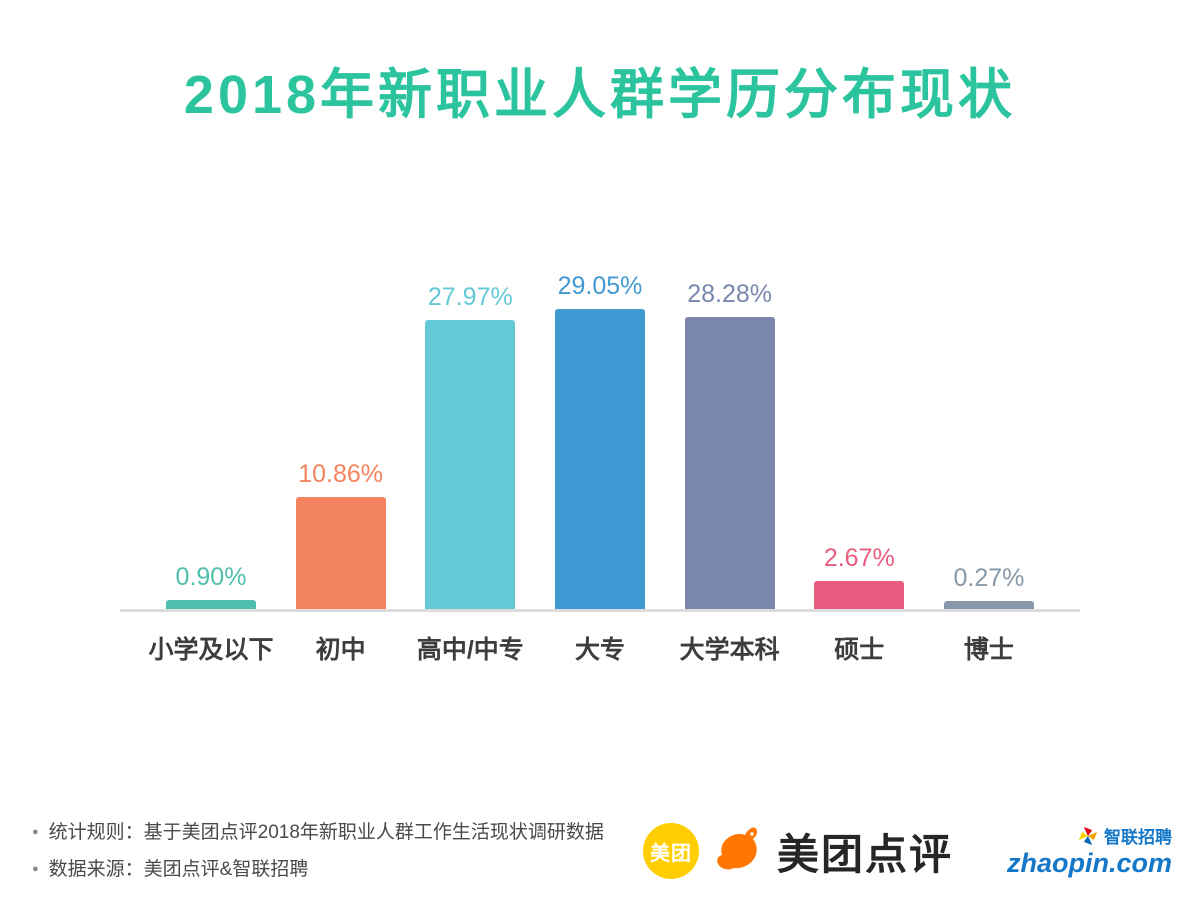  I want to click on bar-group: 0.90%, so click(211, 586).